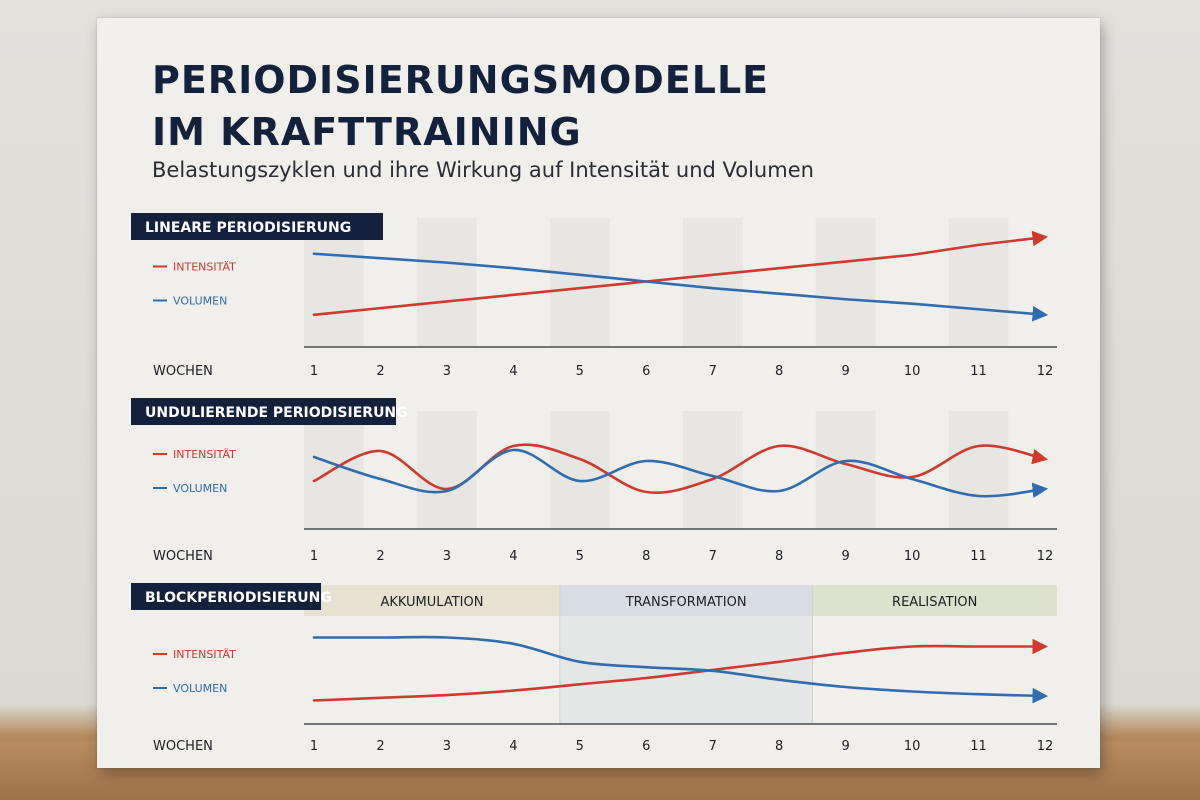  What do you see at coordinates (238, 598) in the screenshot?
I see `panel-title: BLOCKPERIODISIERUNG` at bounding box center [238, 598].